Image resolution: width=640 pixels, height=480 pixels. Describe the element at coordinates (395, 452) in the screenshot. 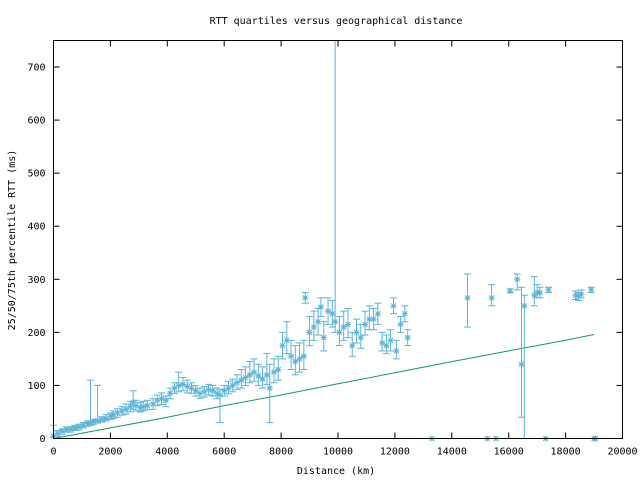

I see `x-tick-label: 12000` at that location.